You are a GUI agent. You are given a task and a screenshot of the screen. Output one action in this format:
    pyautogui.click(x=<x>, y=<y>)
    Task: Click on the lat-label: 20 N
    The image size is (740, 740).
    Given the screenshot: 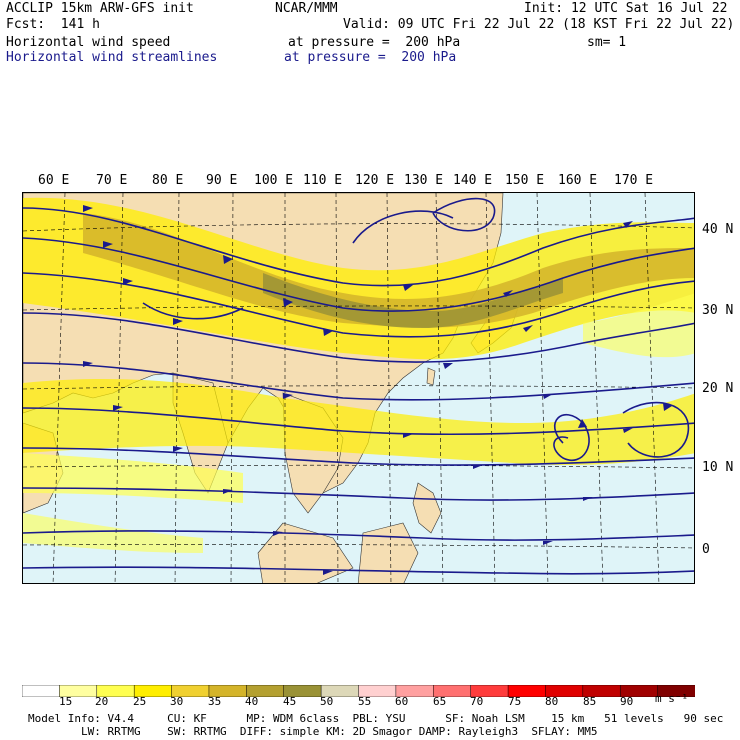 What is the action you would take?
    pyautogui.click(x=718, y=388)
    